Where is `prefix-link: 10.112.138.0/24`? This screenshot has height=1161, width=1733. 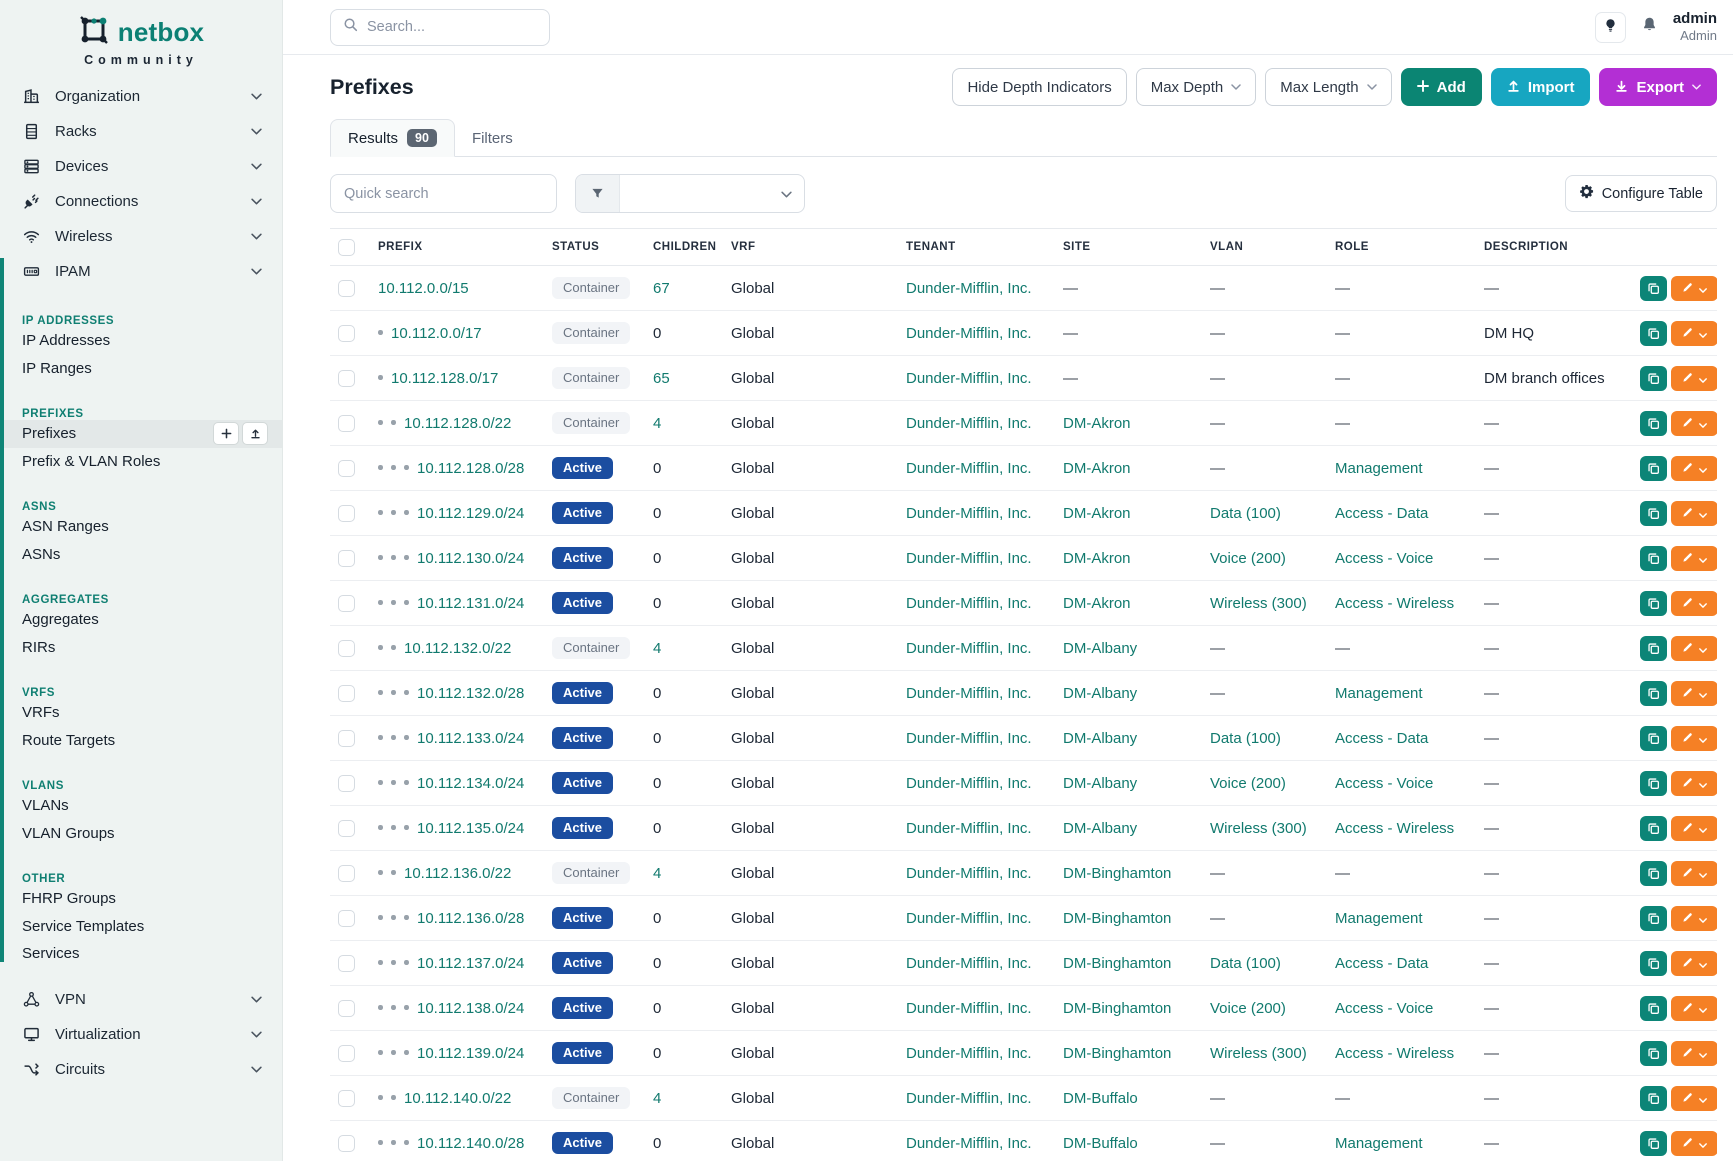 prefix-link: 10.112.138.0/24 is located at coordinates (471, 1008).